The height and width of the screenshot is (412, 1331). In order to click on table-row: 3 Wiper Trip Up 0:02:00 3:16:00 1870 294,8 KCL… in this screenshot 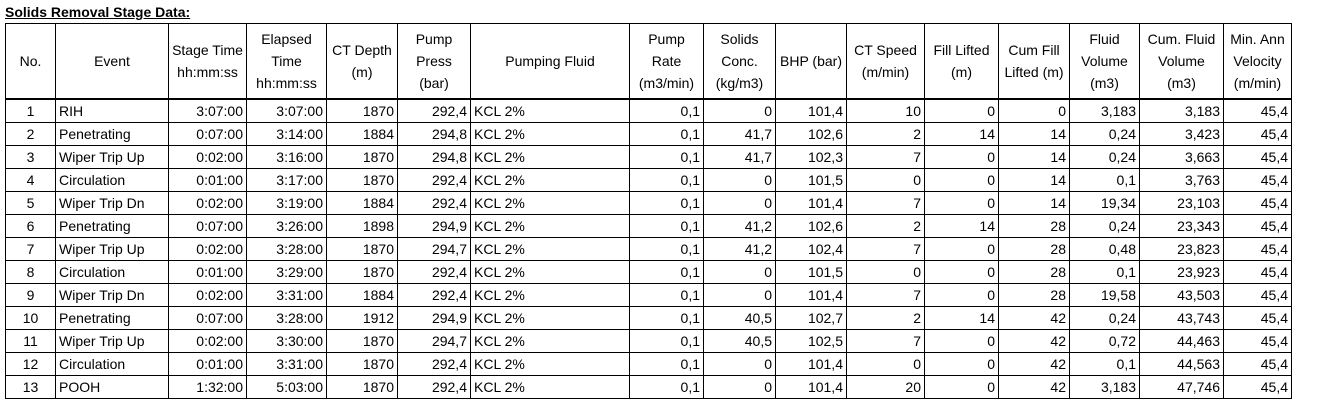, I will do `click(648, 157)`.